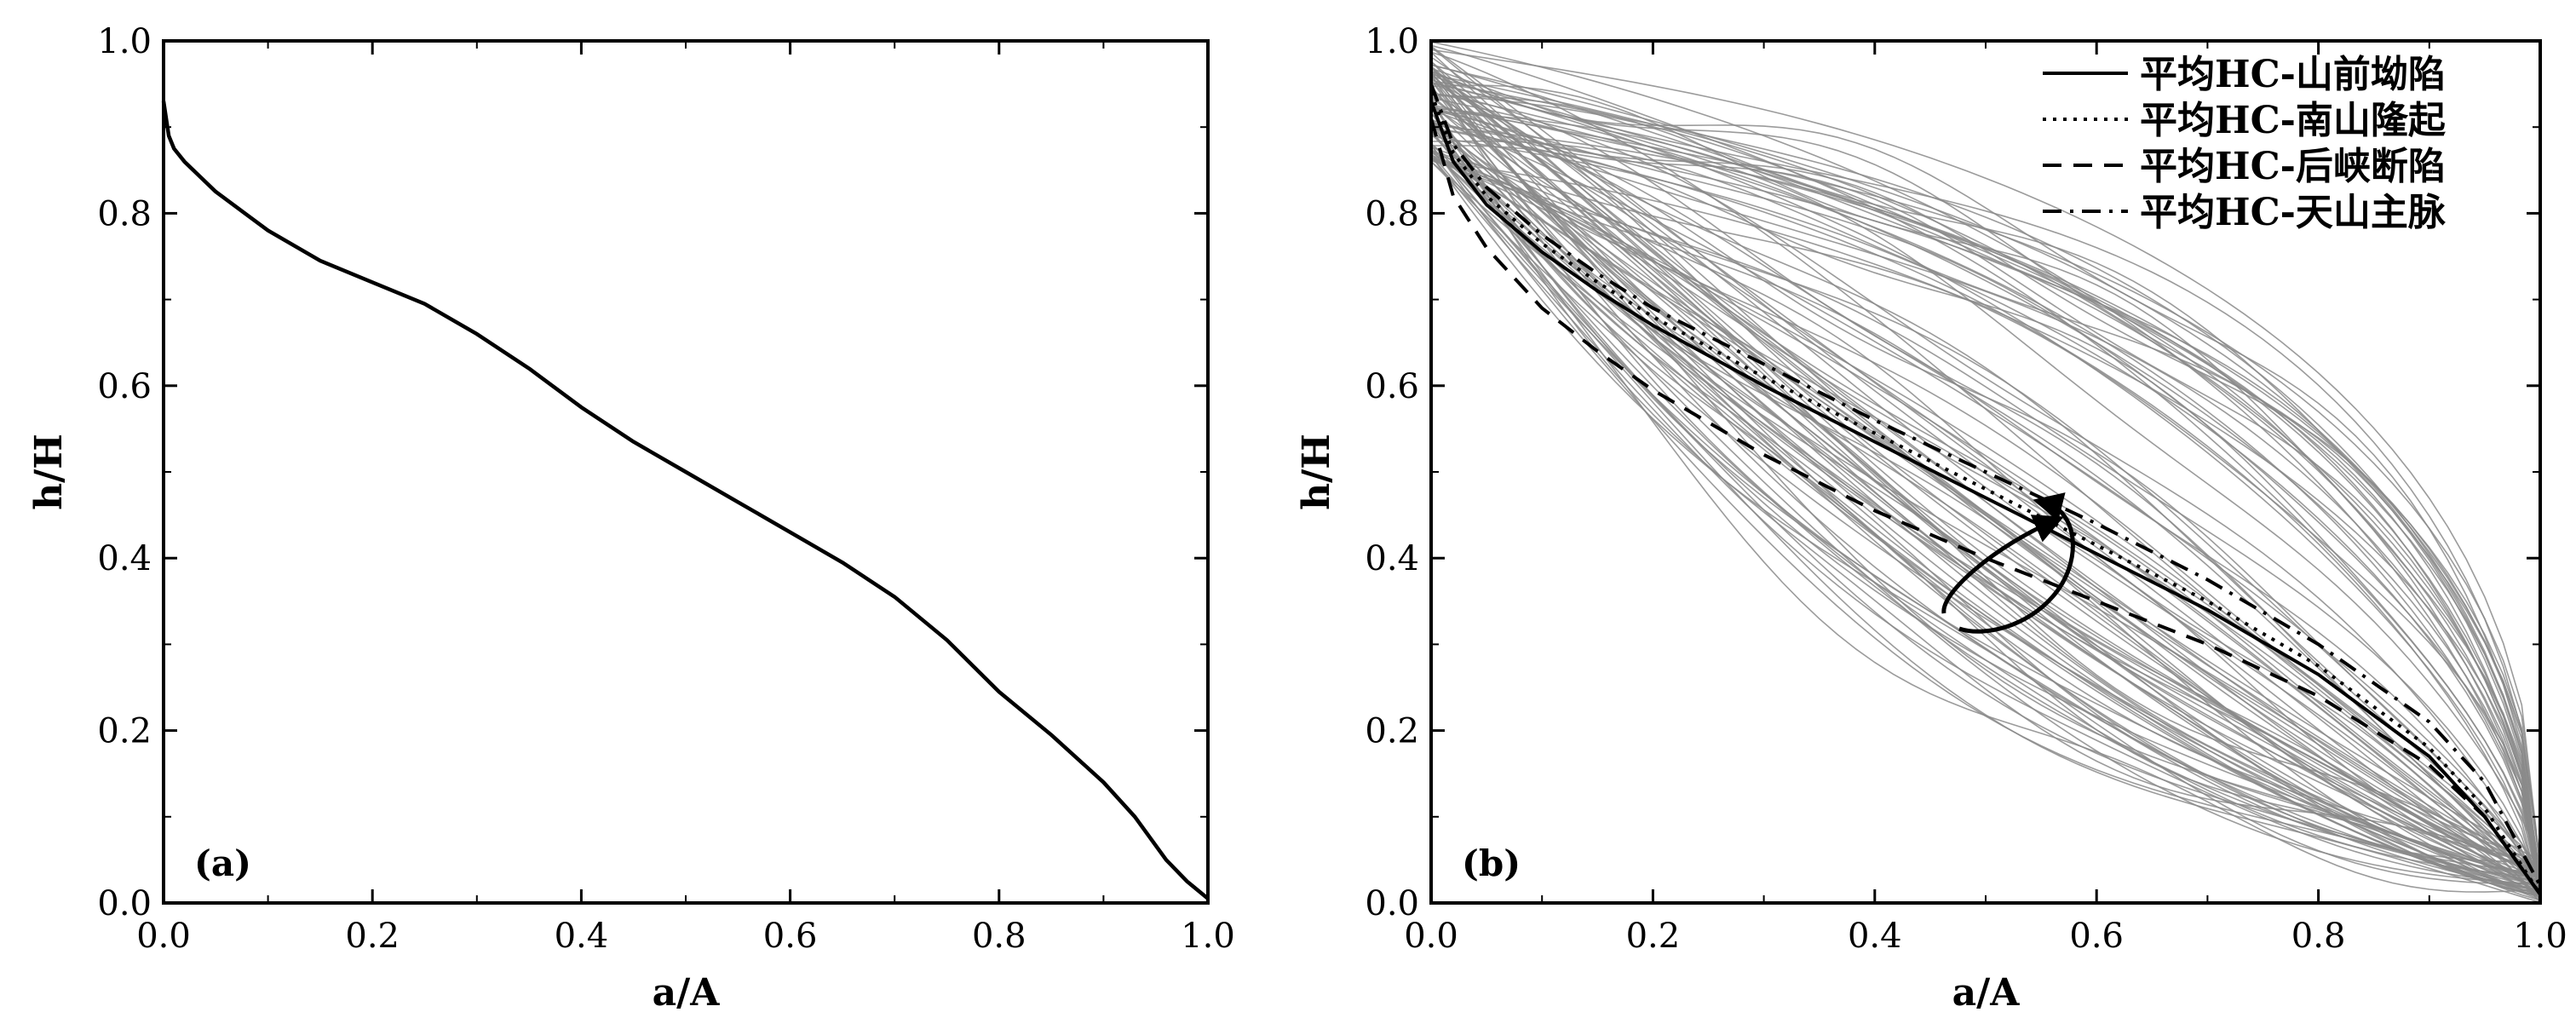 This screenshot has height=1035, width=2576. What do you see at coordinates (790, 937) in the screenshot?
I see `panel-a-x-tick-label: 0.6` at bounding box center [790, 937].